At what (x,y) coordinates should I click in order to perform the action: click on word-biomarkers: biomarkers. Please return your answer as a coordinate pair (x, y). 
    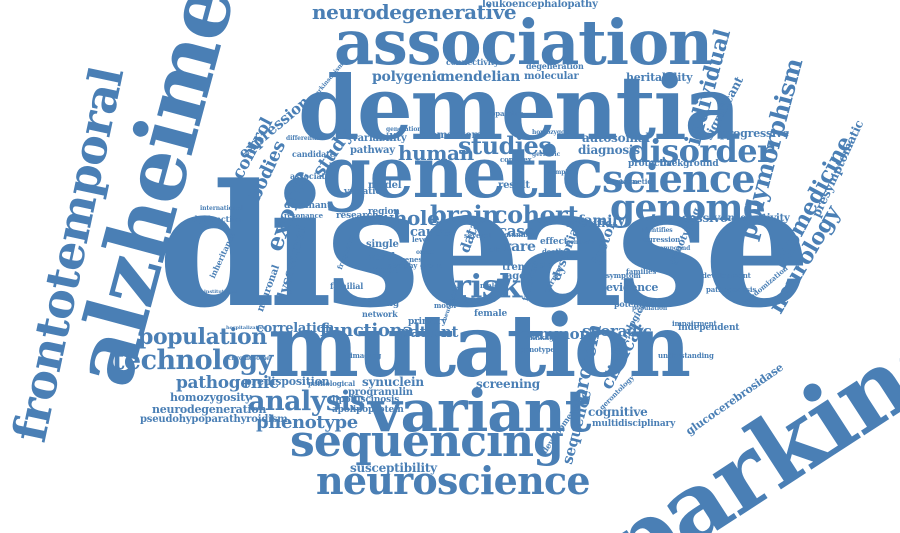
    Looking at the image, I should click on (451, 136).